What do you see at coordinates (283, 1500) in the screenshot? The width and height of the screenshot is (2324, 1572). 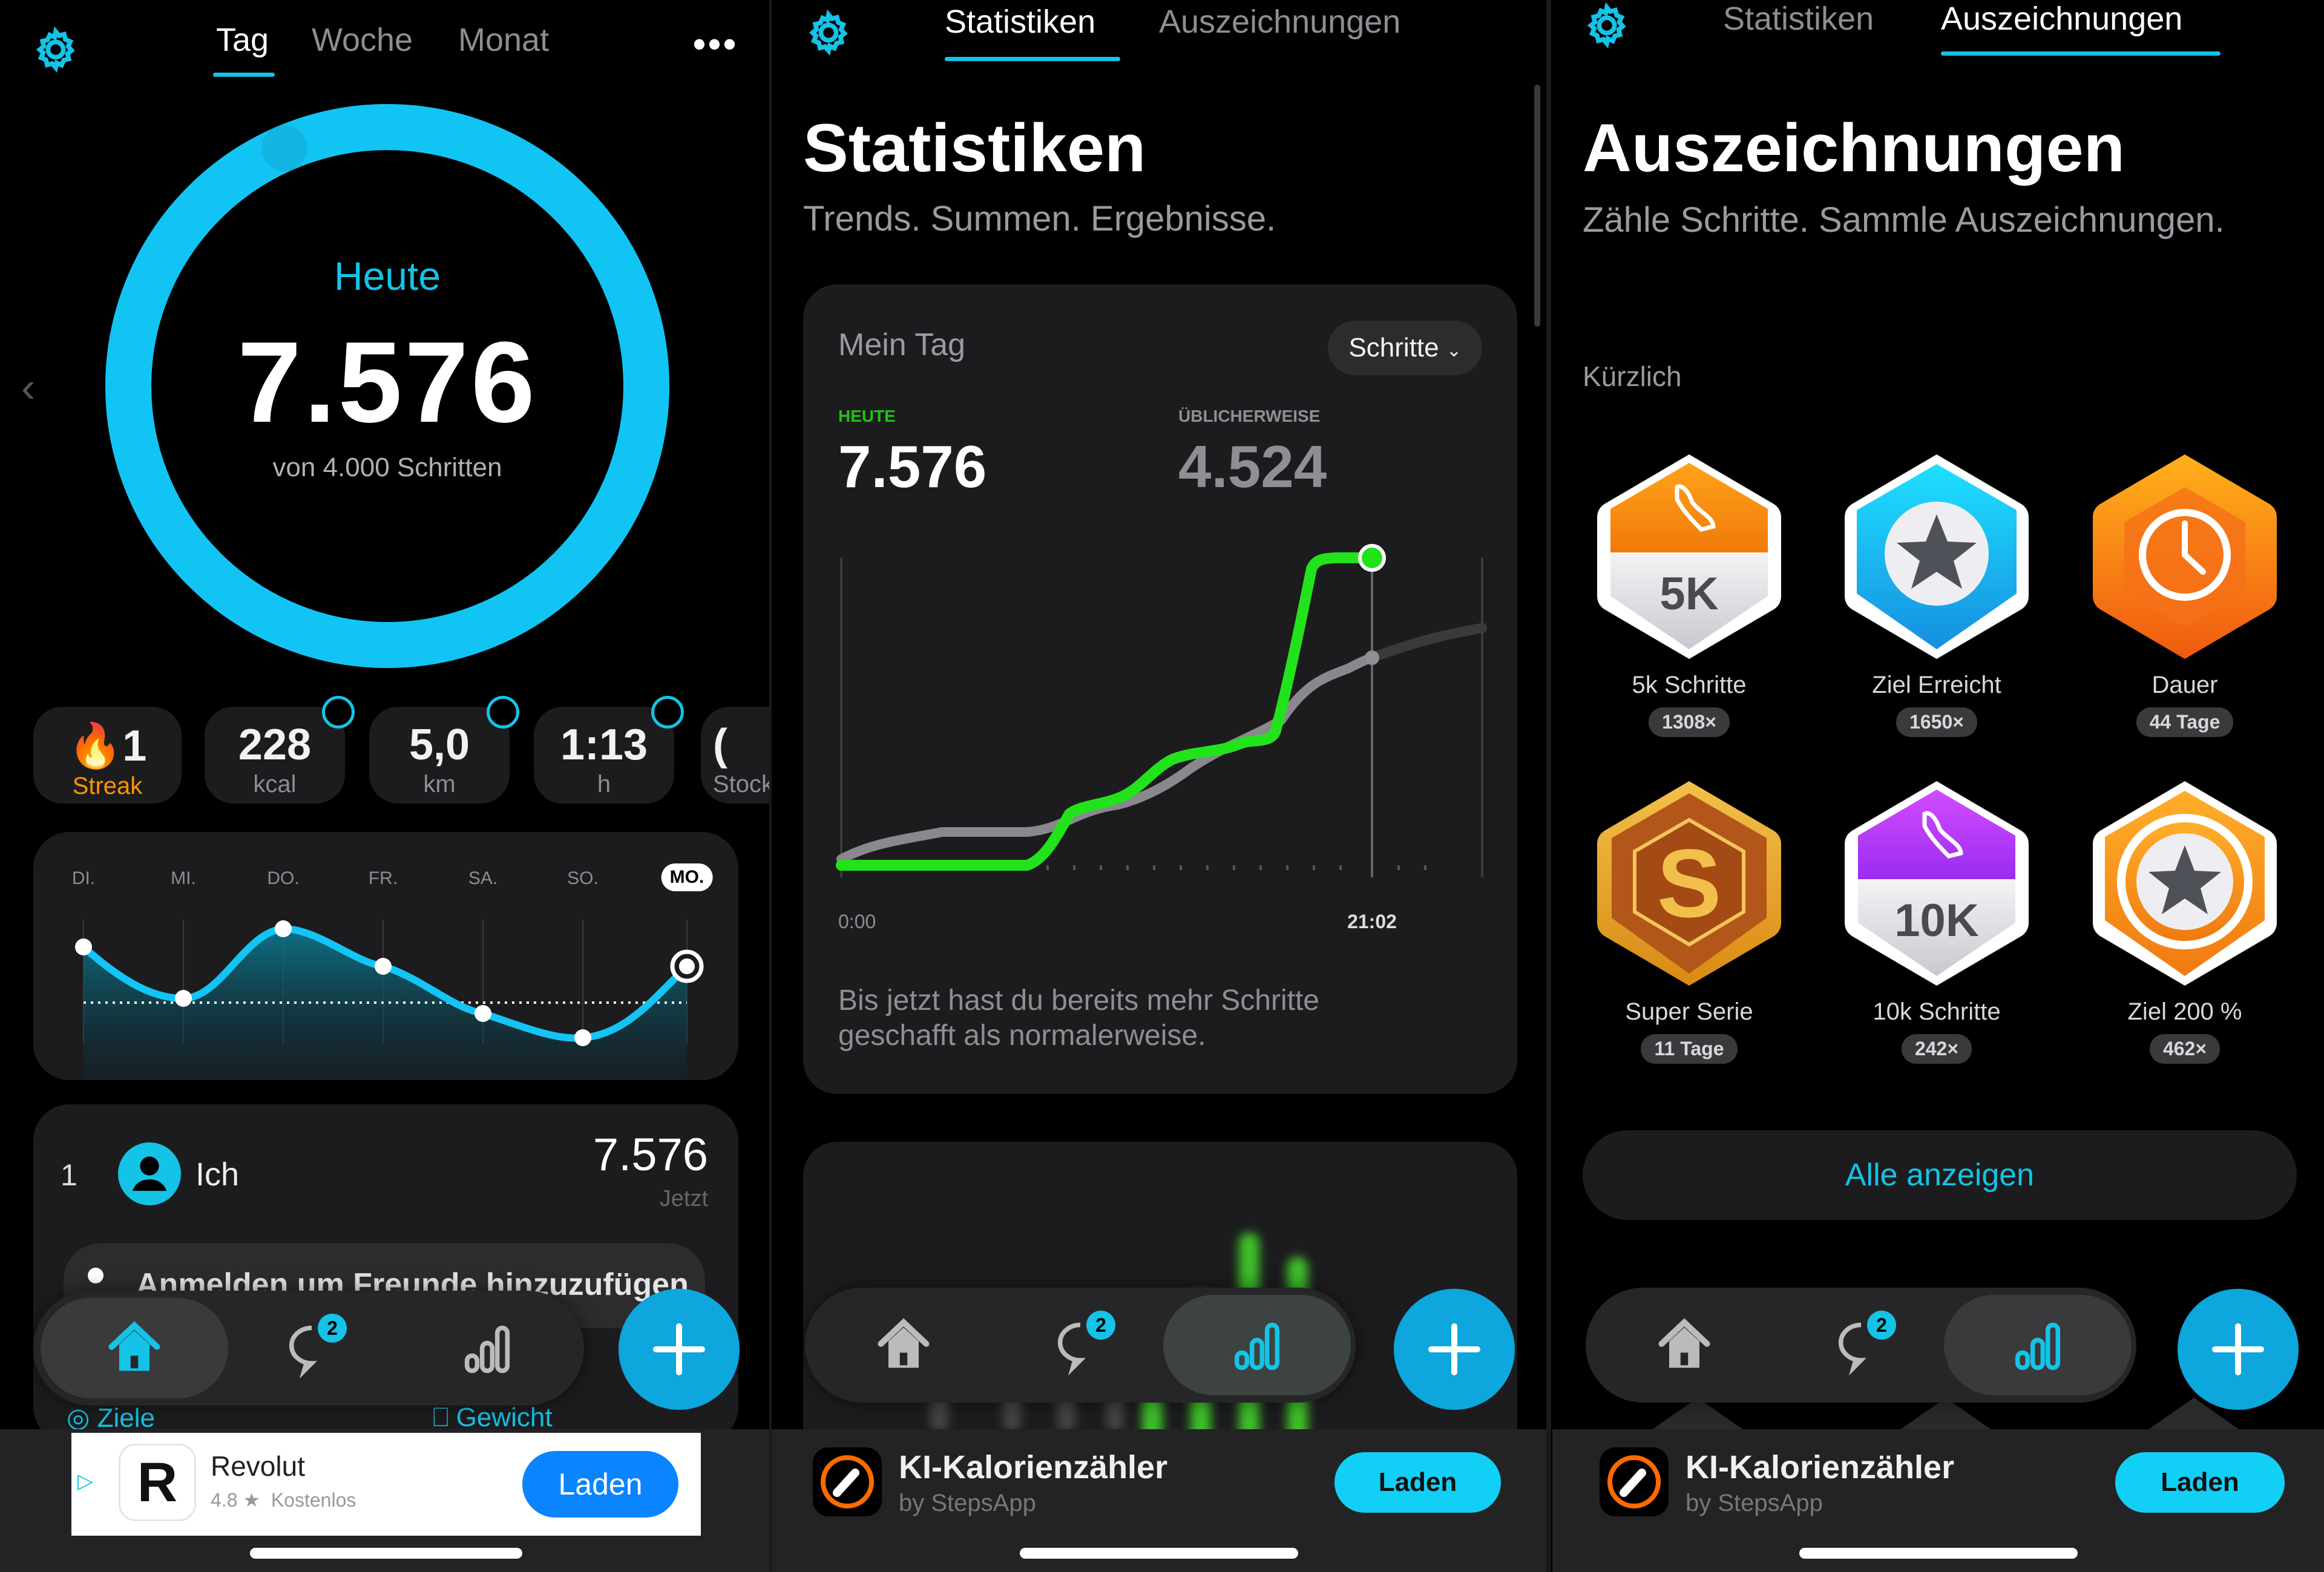 I see `ad-meta: 4.8 ★ Kostenlos` at bounding box center [283, 1500].